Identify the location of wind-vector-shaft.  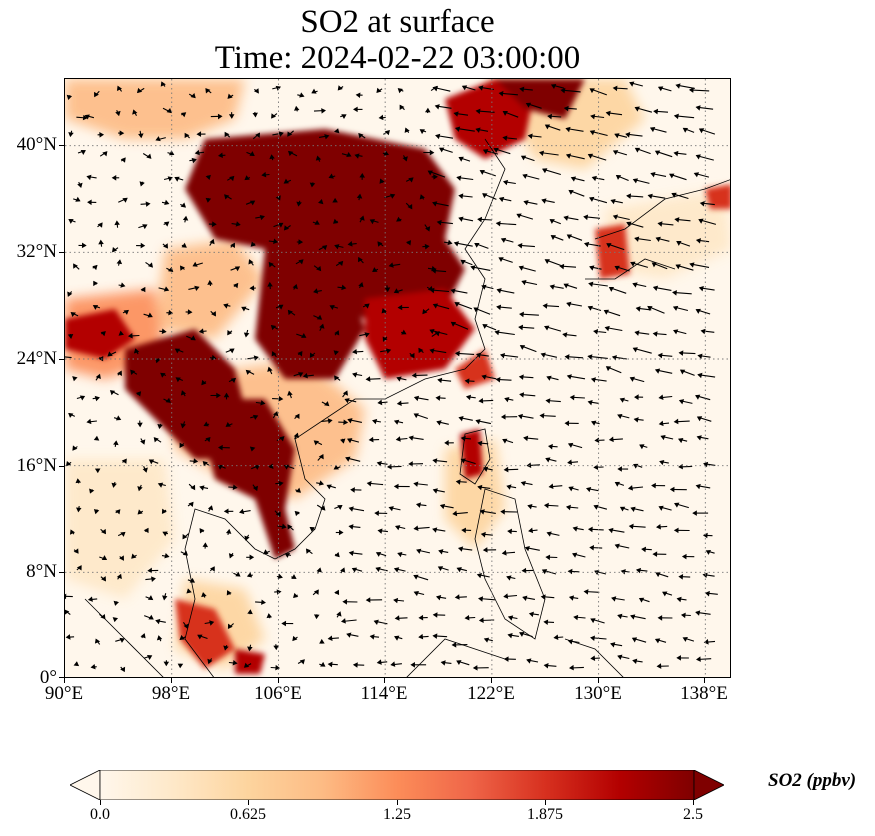
(68, 357).